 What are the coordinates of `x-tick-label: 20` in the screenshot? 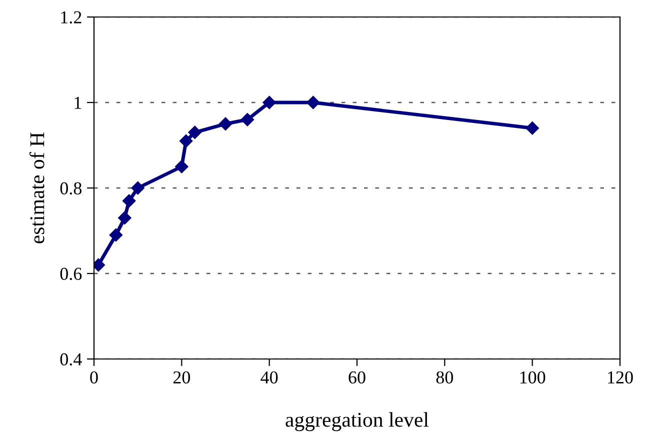 It's located at (181, 377).